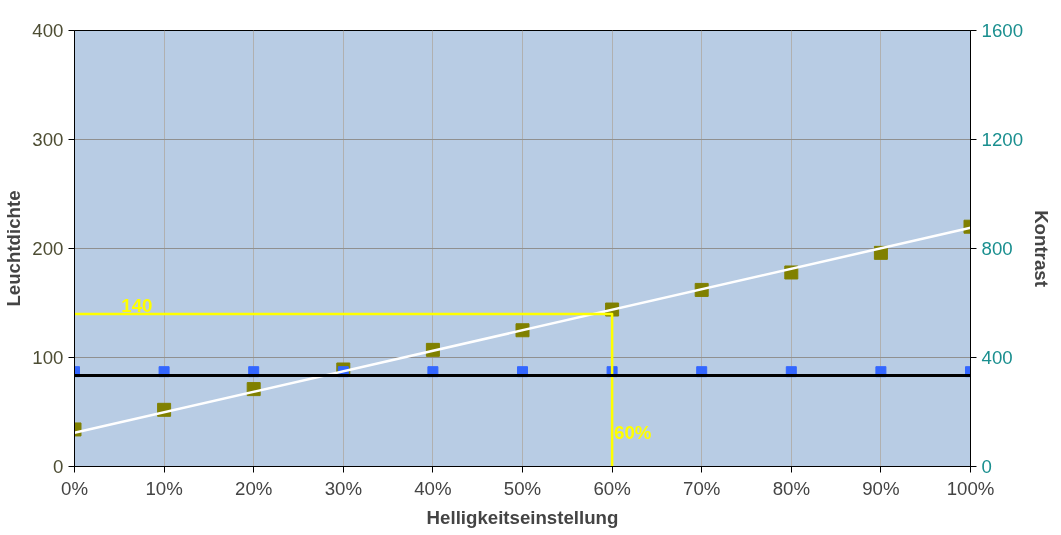  Describe the element at coordinates (997, 357) in the screenshot. I see `y2-tick-label: 400` at that location.